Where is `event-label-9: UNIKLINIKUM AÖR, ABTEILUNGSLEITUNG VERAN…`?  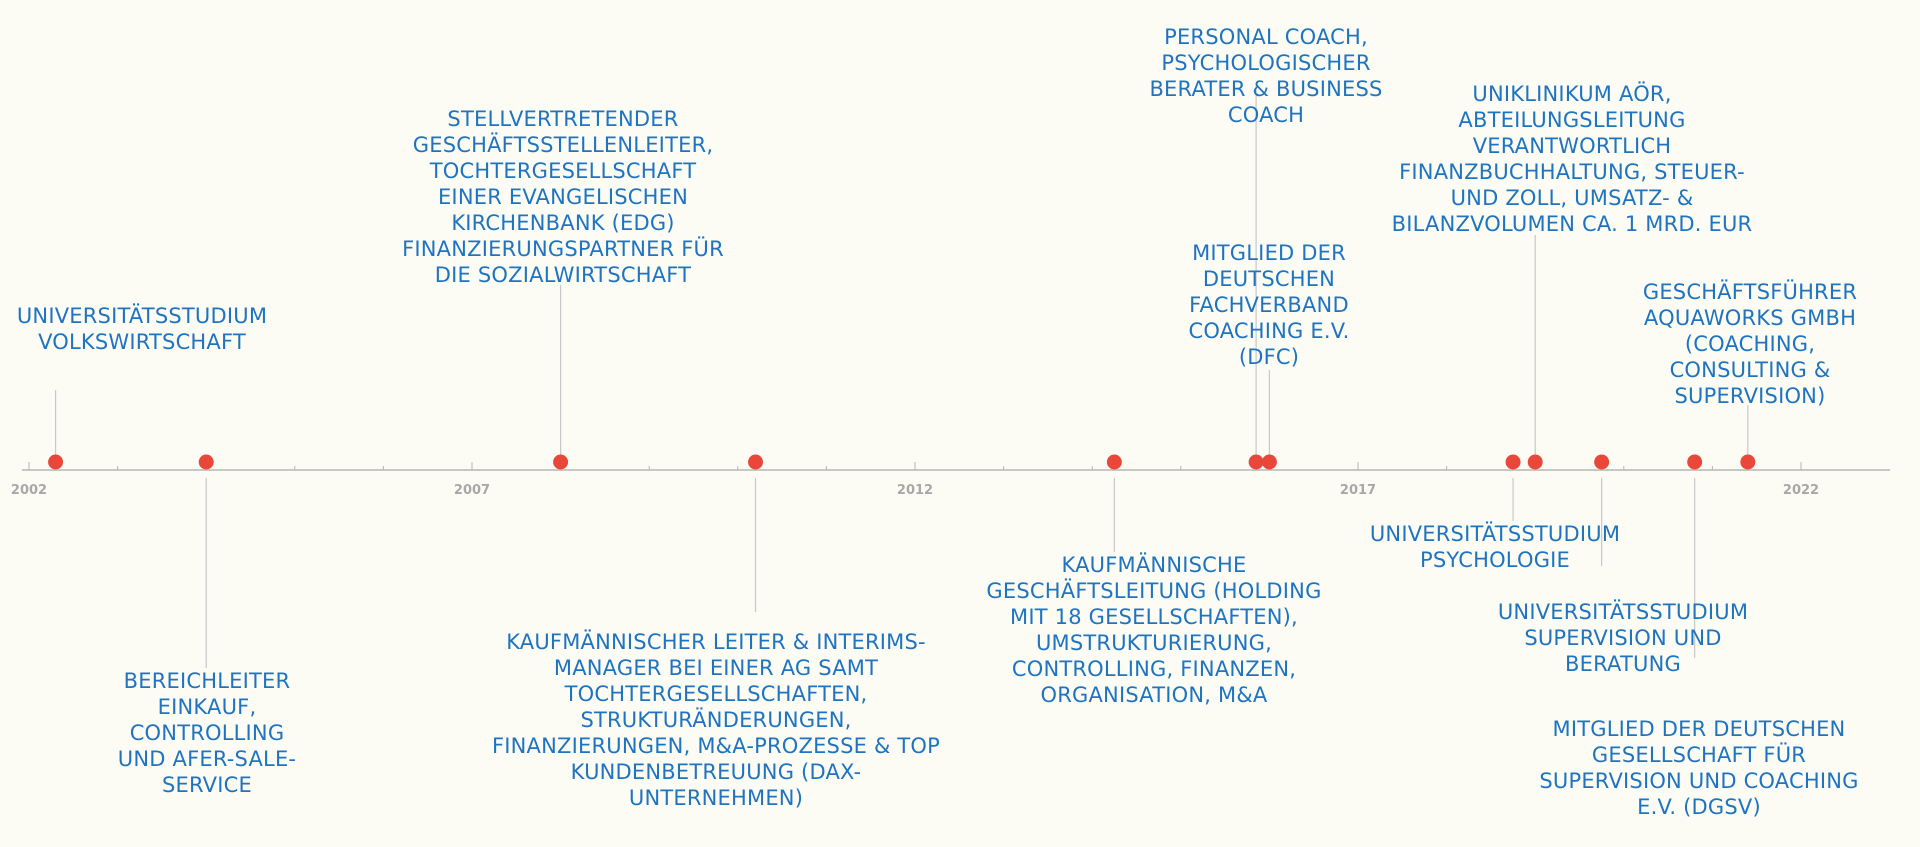 event-label-9: UNIKLINIKUM AÖR, ABTEILUNGSLEITUNG VERAN… is located at coordinates (1572, 159).